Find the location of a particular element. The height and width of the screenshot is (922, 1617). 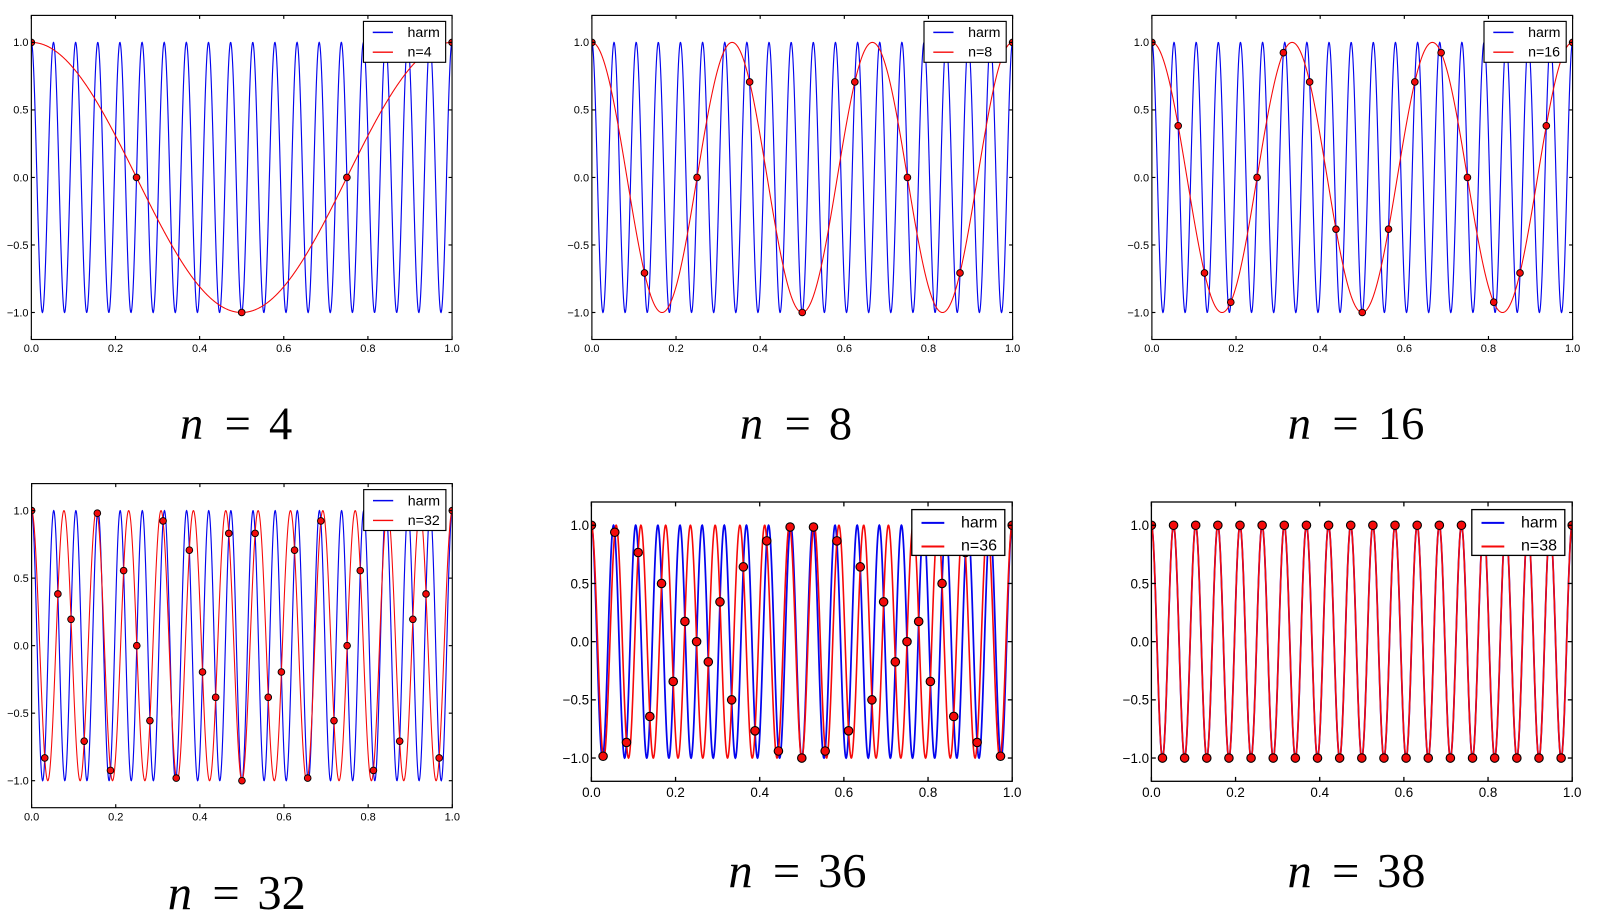

svg-text: 8 is located at coordinates (840, 424).